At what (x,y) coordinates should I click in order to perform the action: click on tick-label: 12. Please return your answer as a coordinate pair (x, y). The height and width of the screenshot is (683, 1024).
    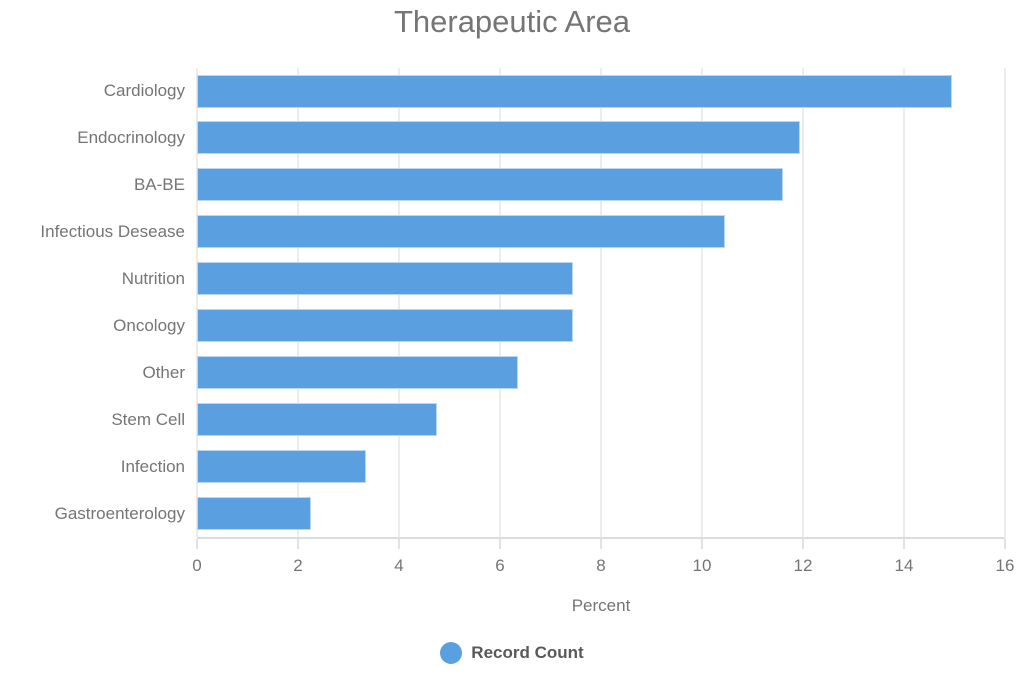
    Looking at the image, I should click on (803, 565).